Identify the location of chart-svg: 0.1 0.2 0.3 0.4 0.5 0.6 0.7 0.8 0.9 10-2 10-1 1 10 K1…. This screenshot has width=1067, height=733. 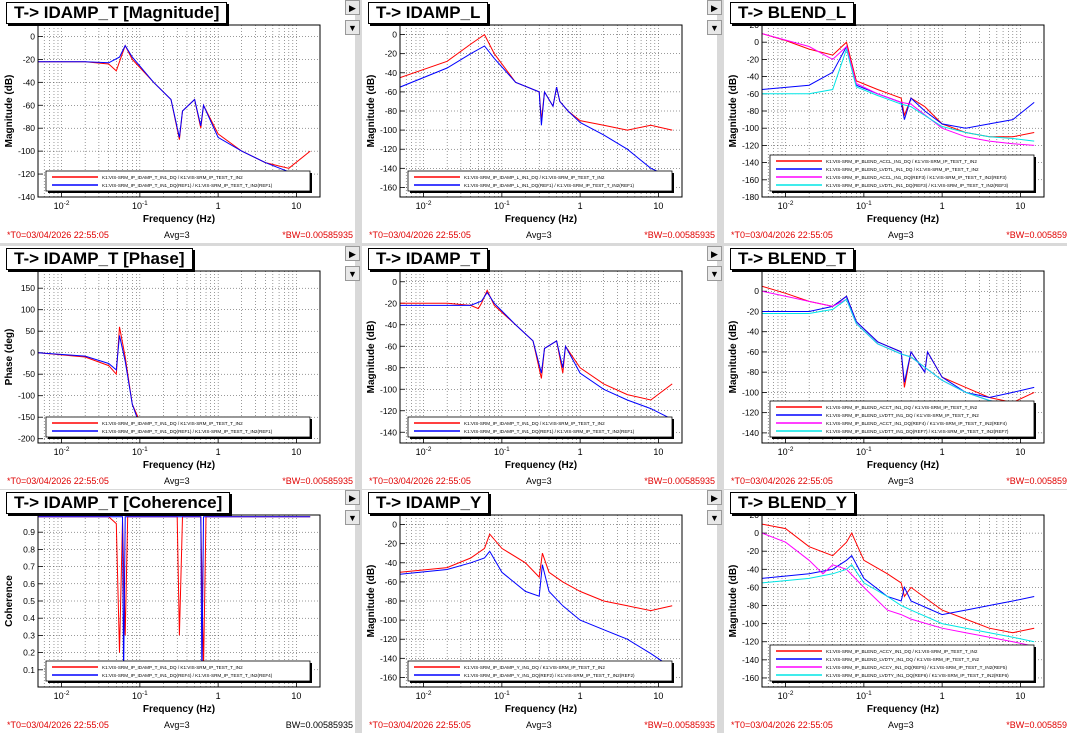
(162, 614).